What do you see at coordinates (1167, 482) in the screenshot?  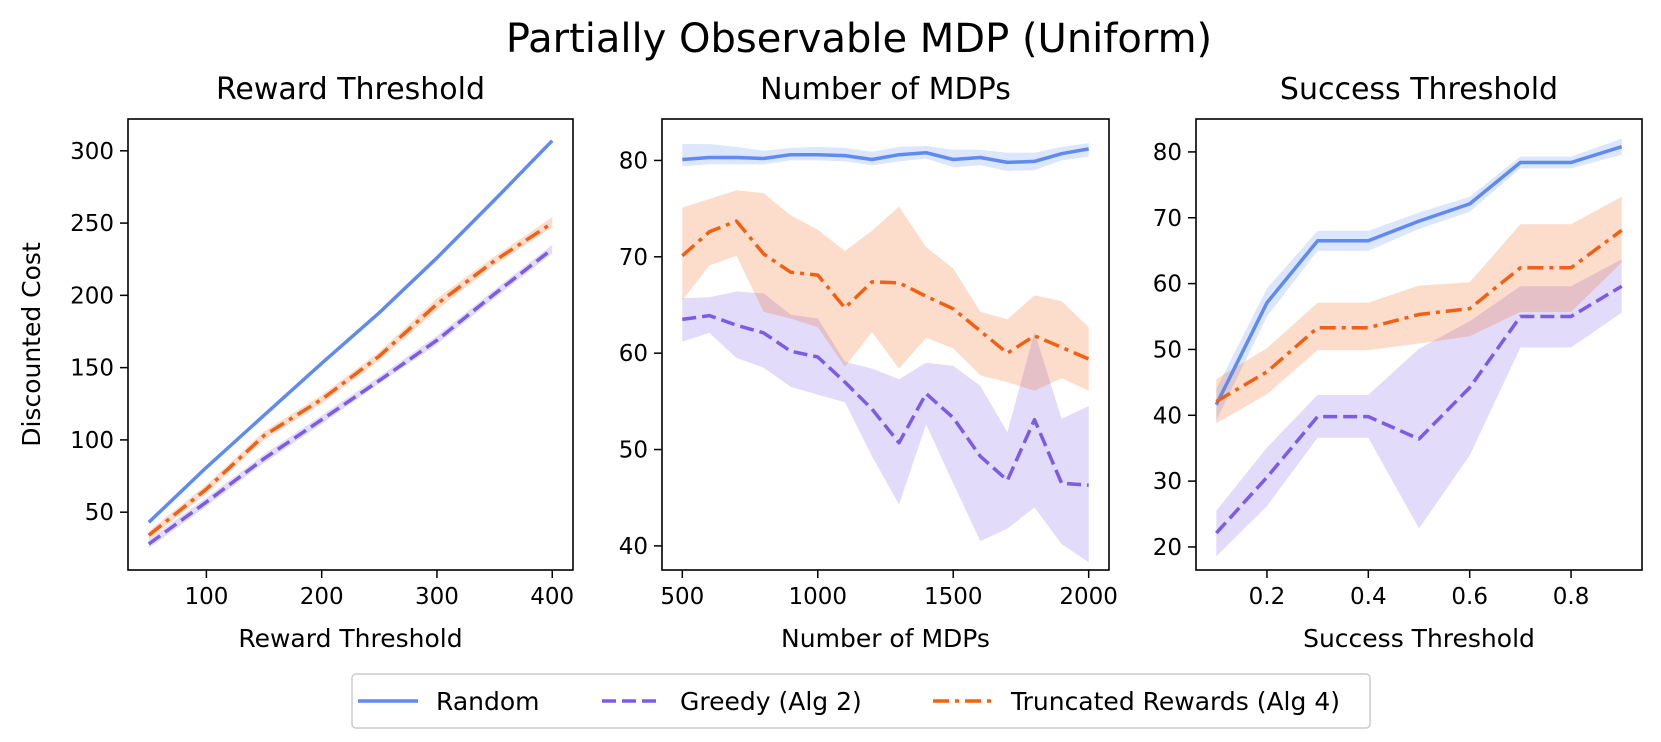 I see `y-tick-label: 30` at bounding box center [1167, 482].